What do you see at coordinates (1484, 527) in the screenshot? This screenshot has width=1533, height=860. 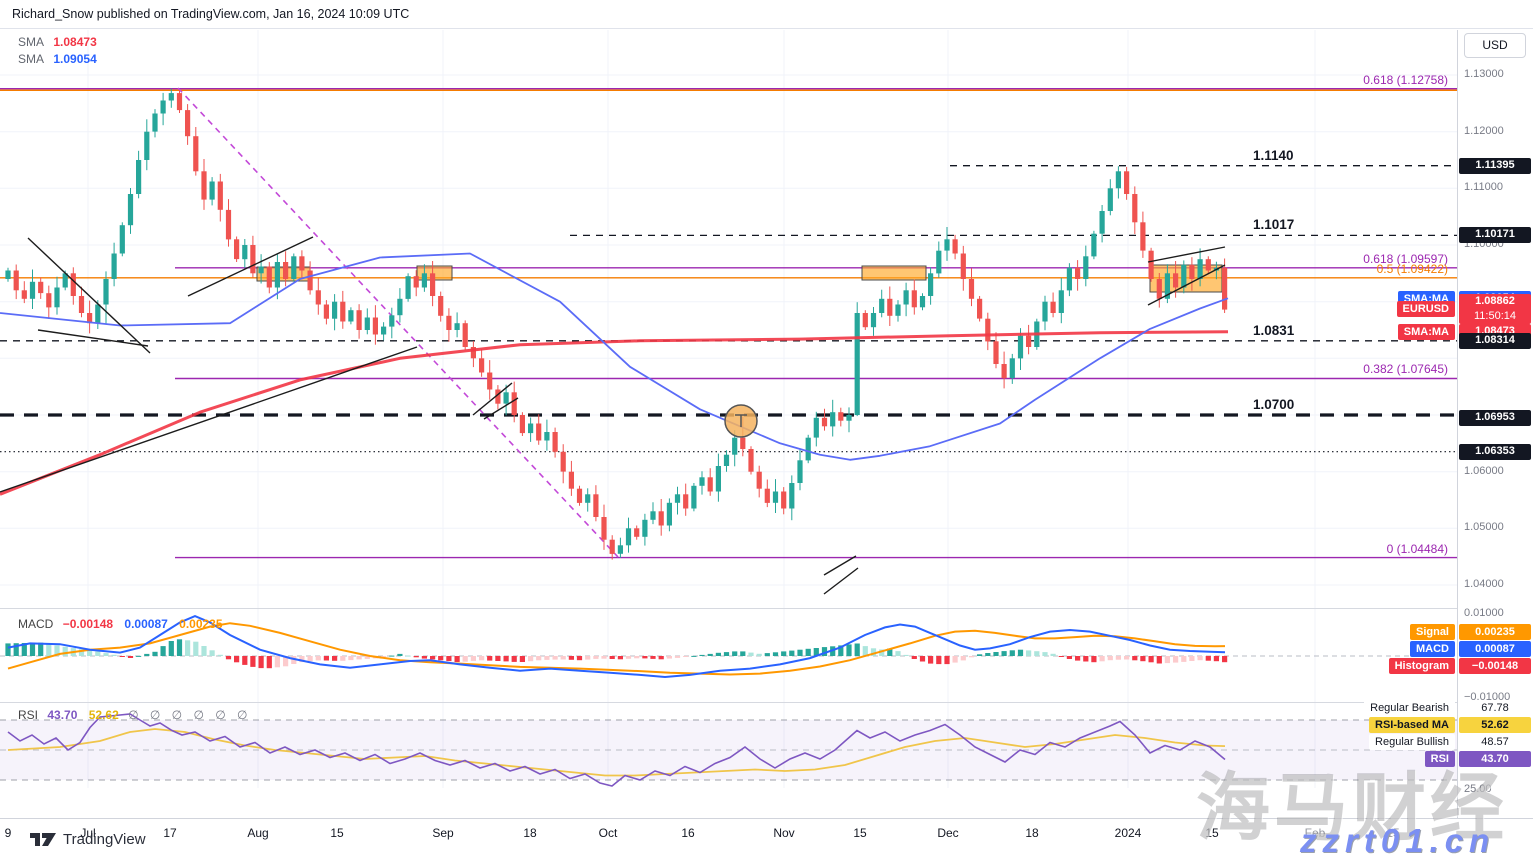 I see `price-axis-tick: 1.05000` at bounding box center [1484, 527].